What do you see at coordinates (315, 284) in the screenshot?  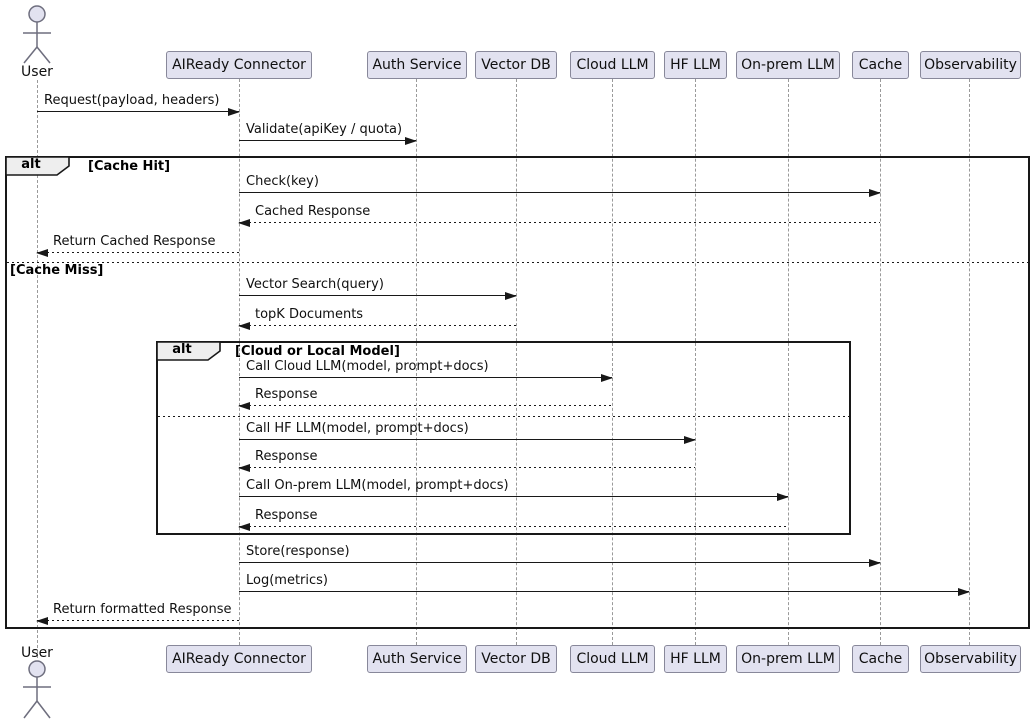 I see `message-label: Vector Search(query)` at bounding box center [315, 284].